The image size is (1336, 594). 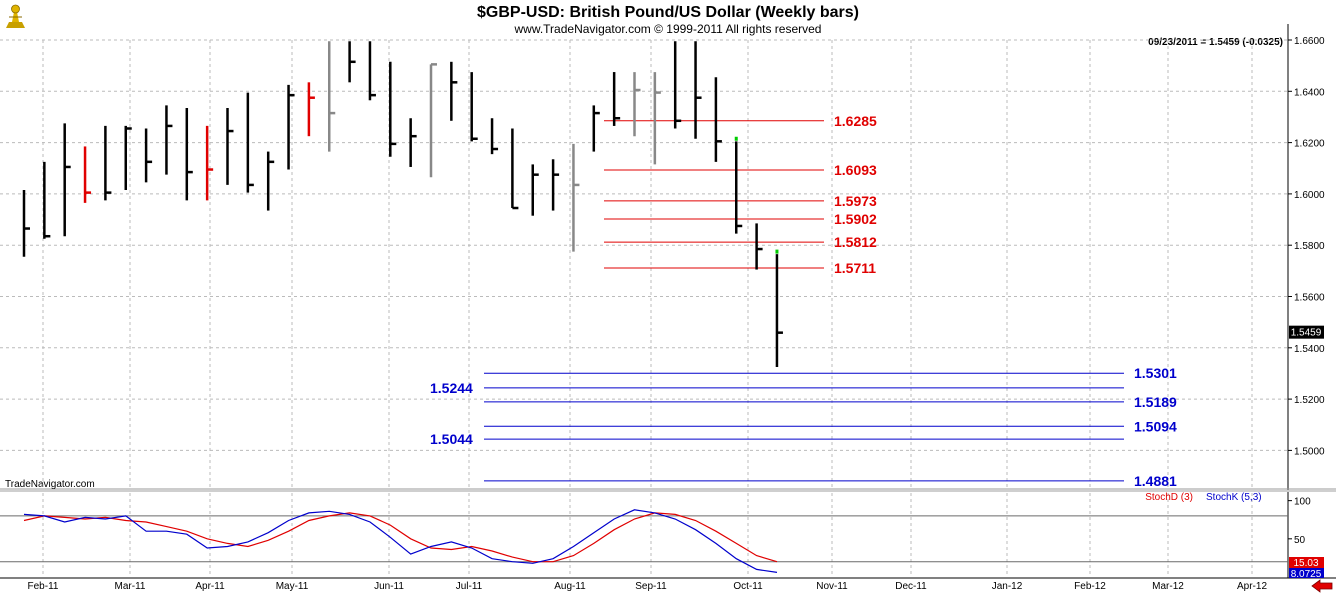 What do you see at coordinates (1155, 426) in the screenshot?
I see `support-level-label: 1.5094` at bounding box center [1155, 426].